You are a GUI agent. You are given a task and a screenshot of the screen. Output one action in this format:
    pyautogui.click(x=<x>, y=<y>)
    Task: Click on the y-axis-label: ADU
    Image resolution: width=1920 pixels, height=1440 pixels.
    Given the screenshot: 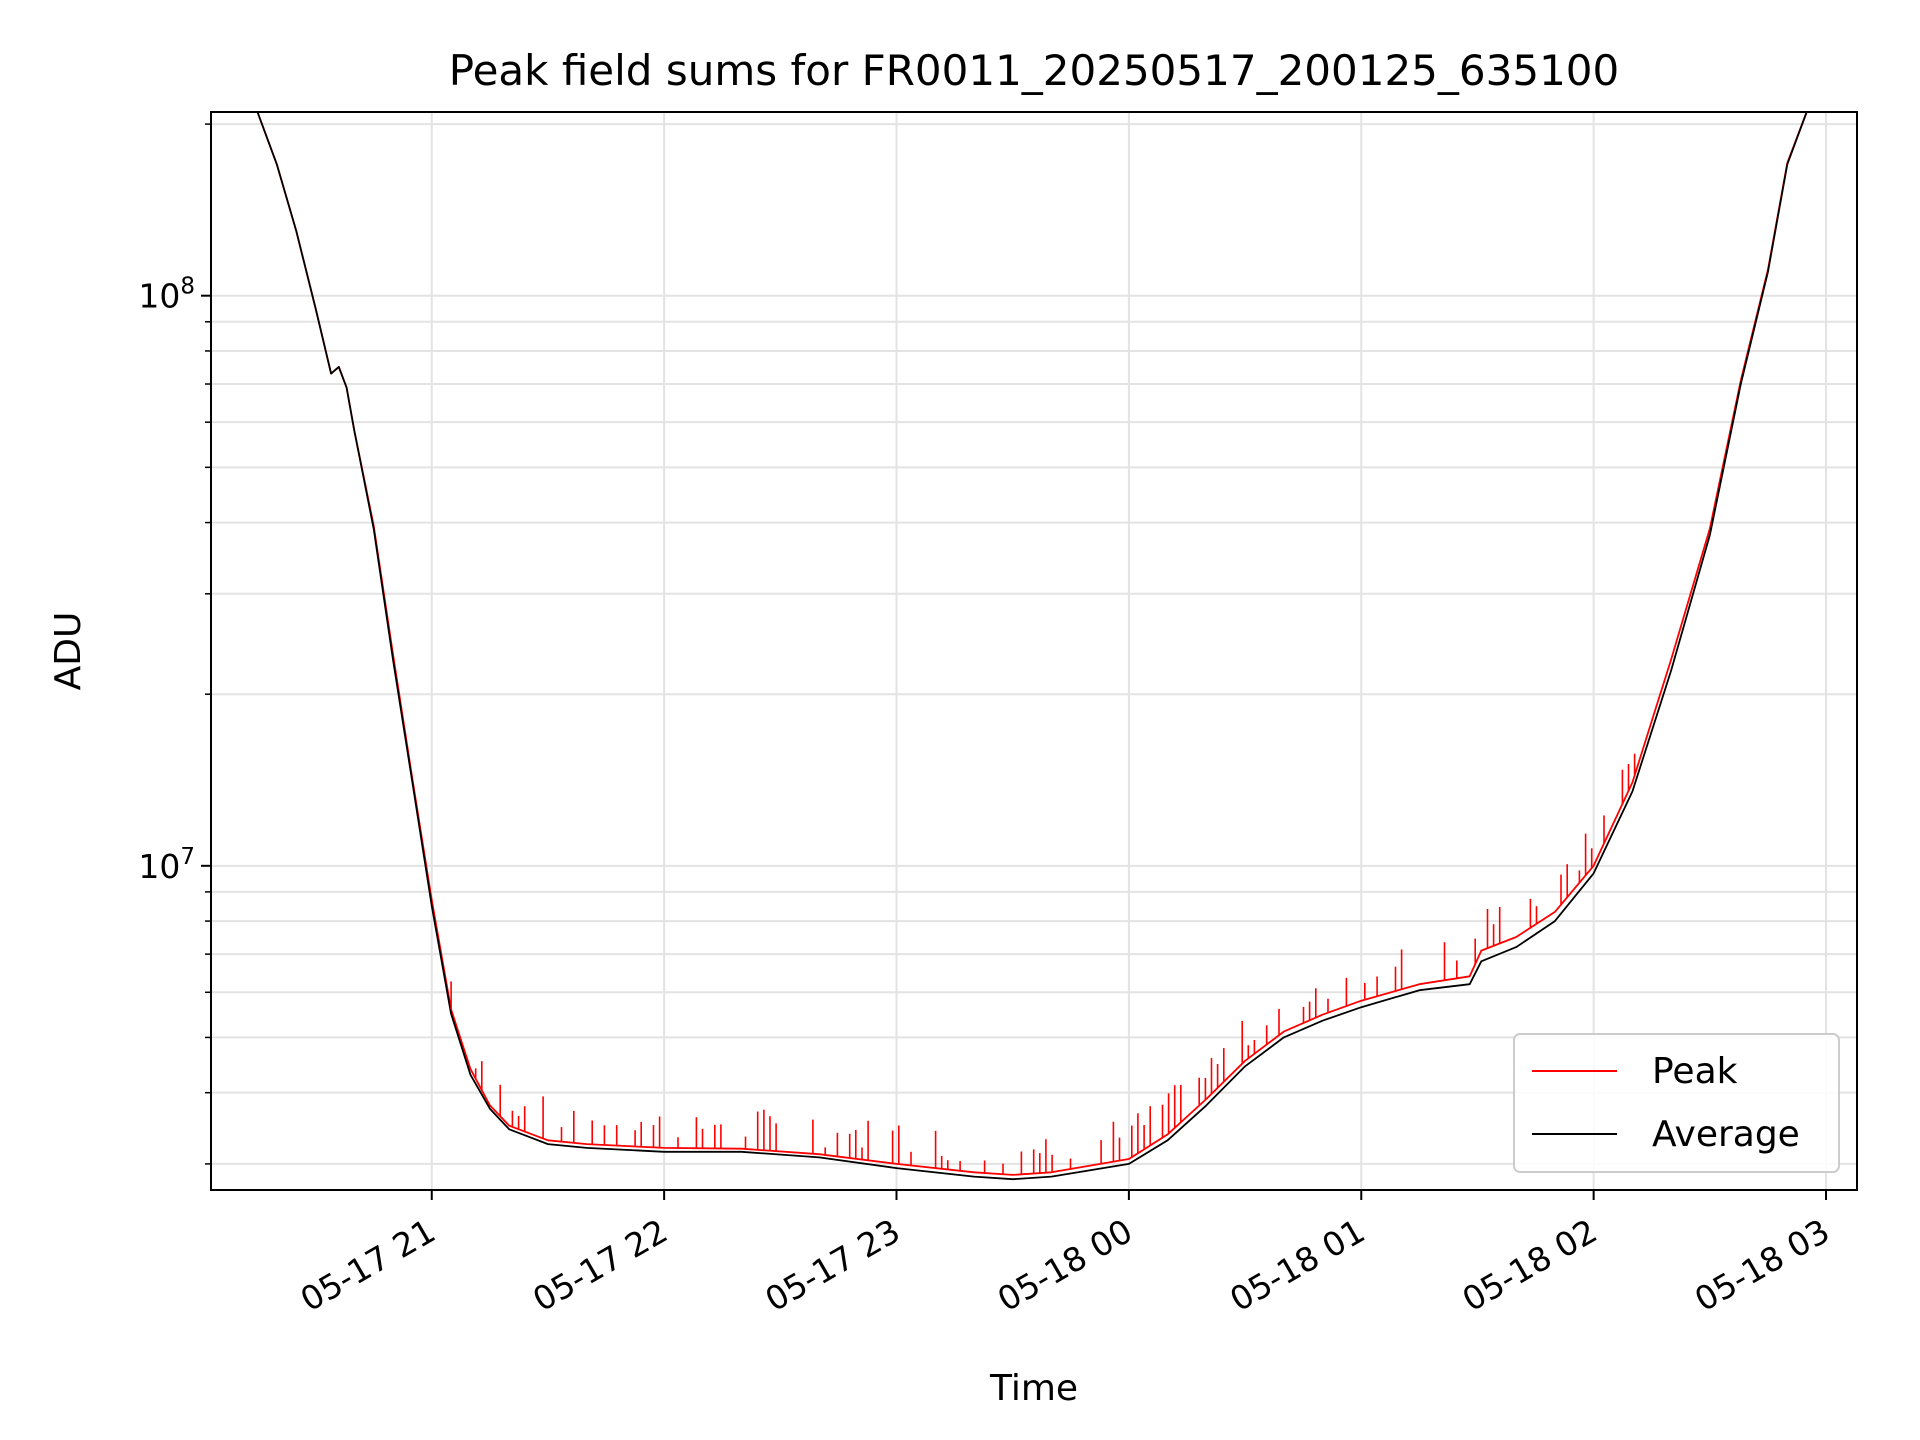 What is the action you would take?
    pyautogui.click(x=68, y=651)
    